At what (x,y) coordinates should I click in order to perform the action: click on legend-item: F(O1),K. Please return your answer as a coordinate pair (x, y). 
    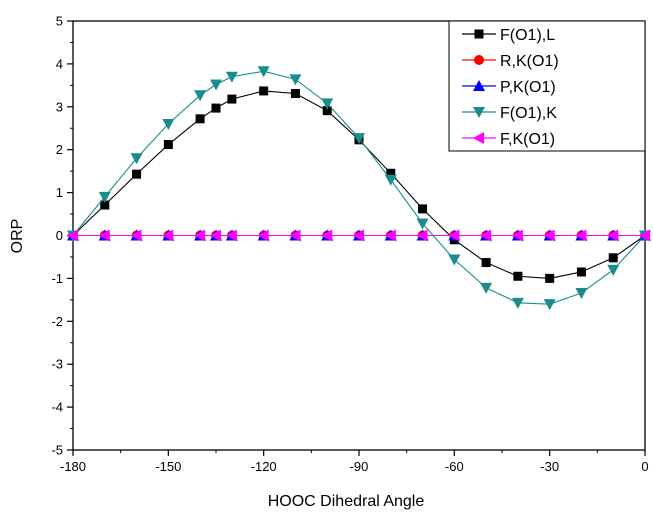
    Looking at the image, I should click on (509, 113).